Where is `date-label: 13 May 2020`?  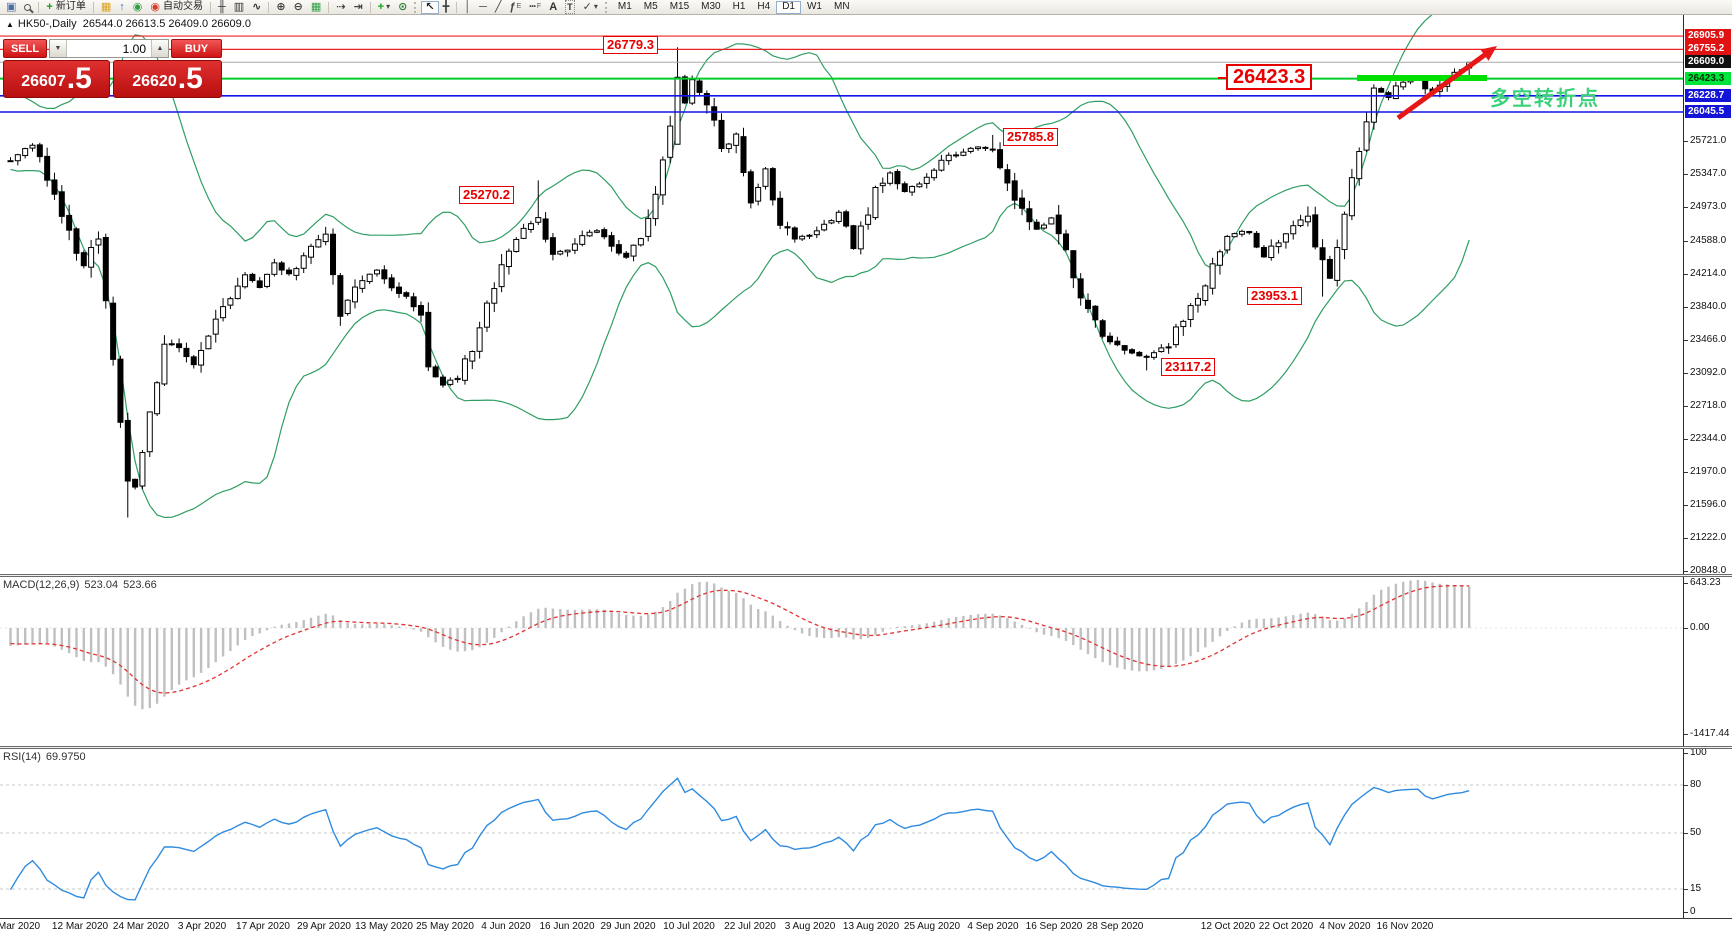
date-label: 13 May 2020 is located at coordinates (384, 926).